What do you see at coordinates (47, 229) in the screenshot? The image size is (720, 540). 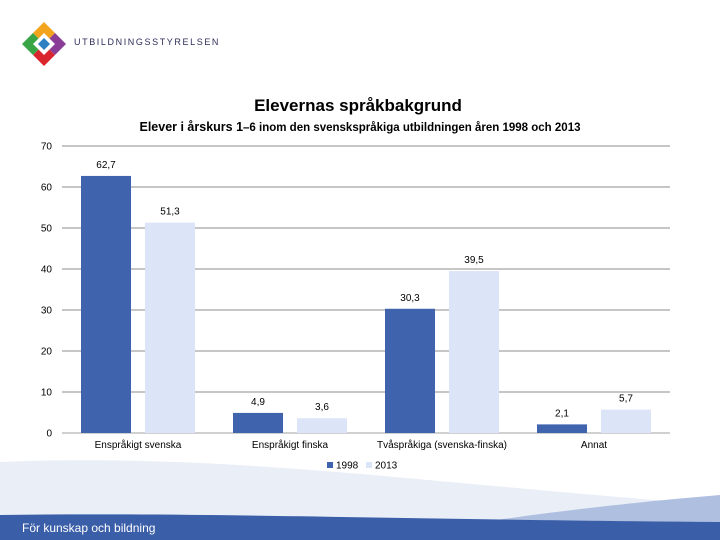 I see `y-tick-label: 50` at bounding box center [47, 229].